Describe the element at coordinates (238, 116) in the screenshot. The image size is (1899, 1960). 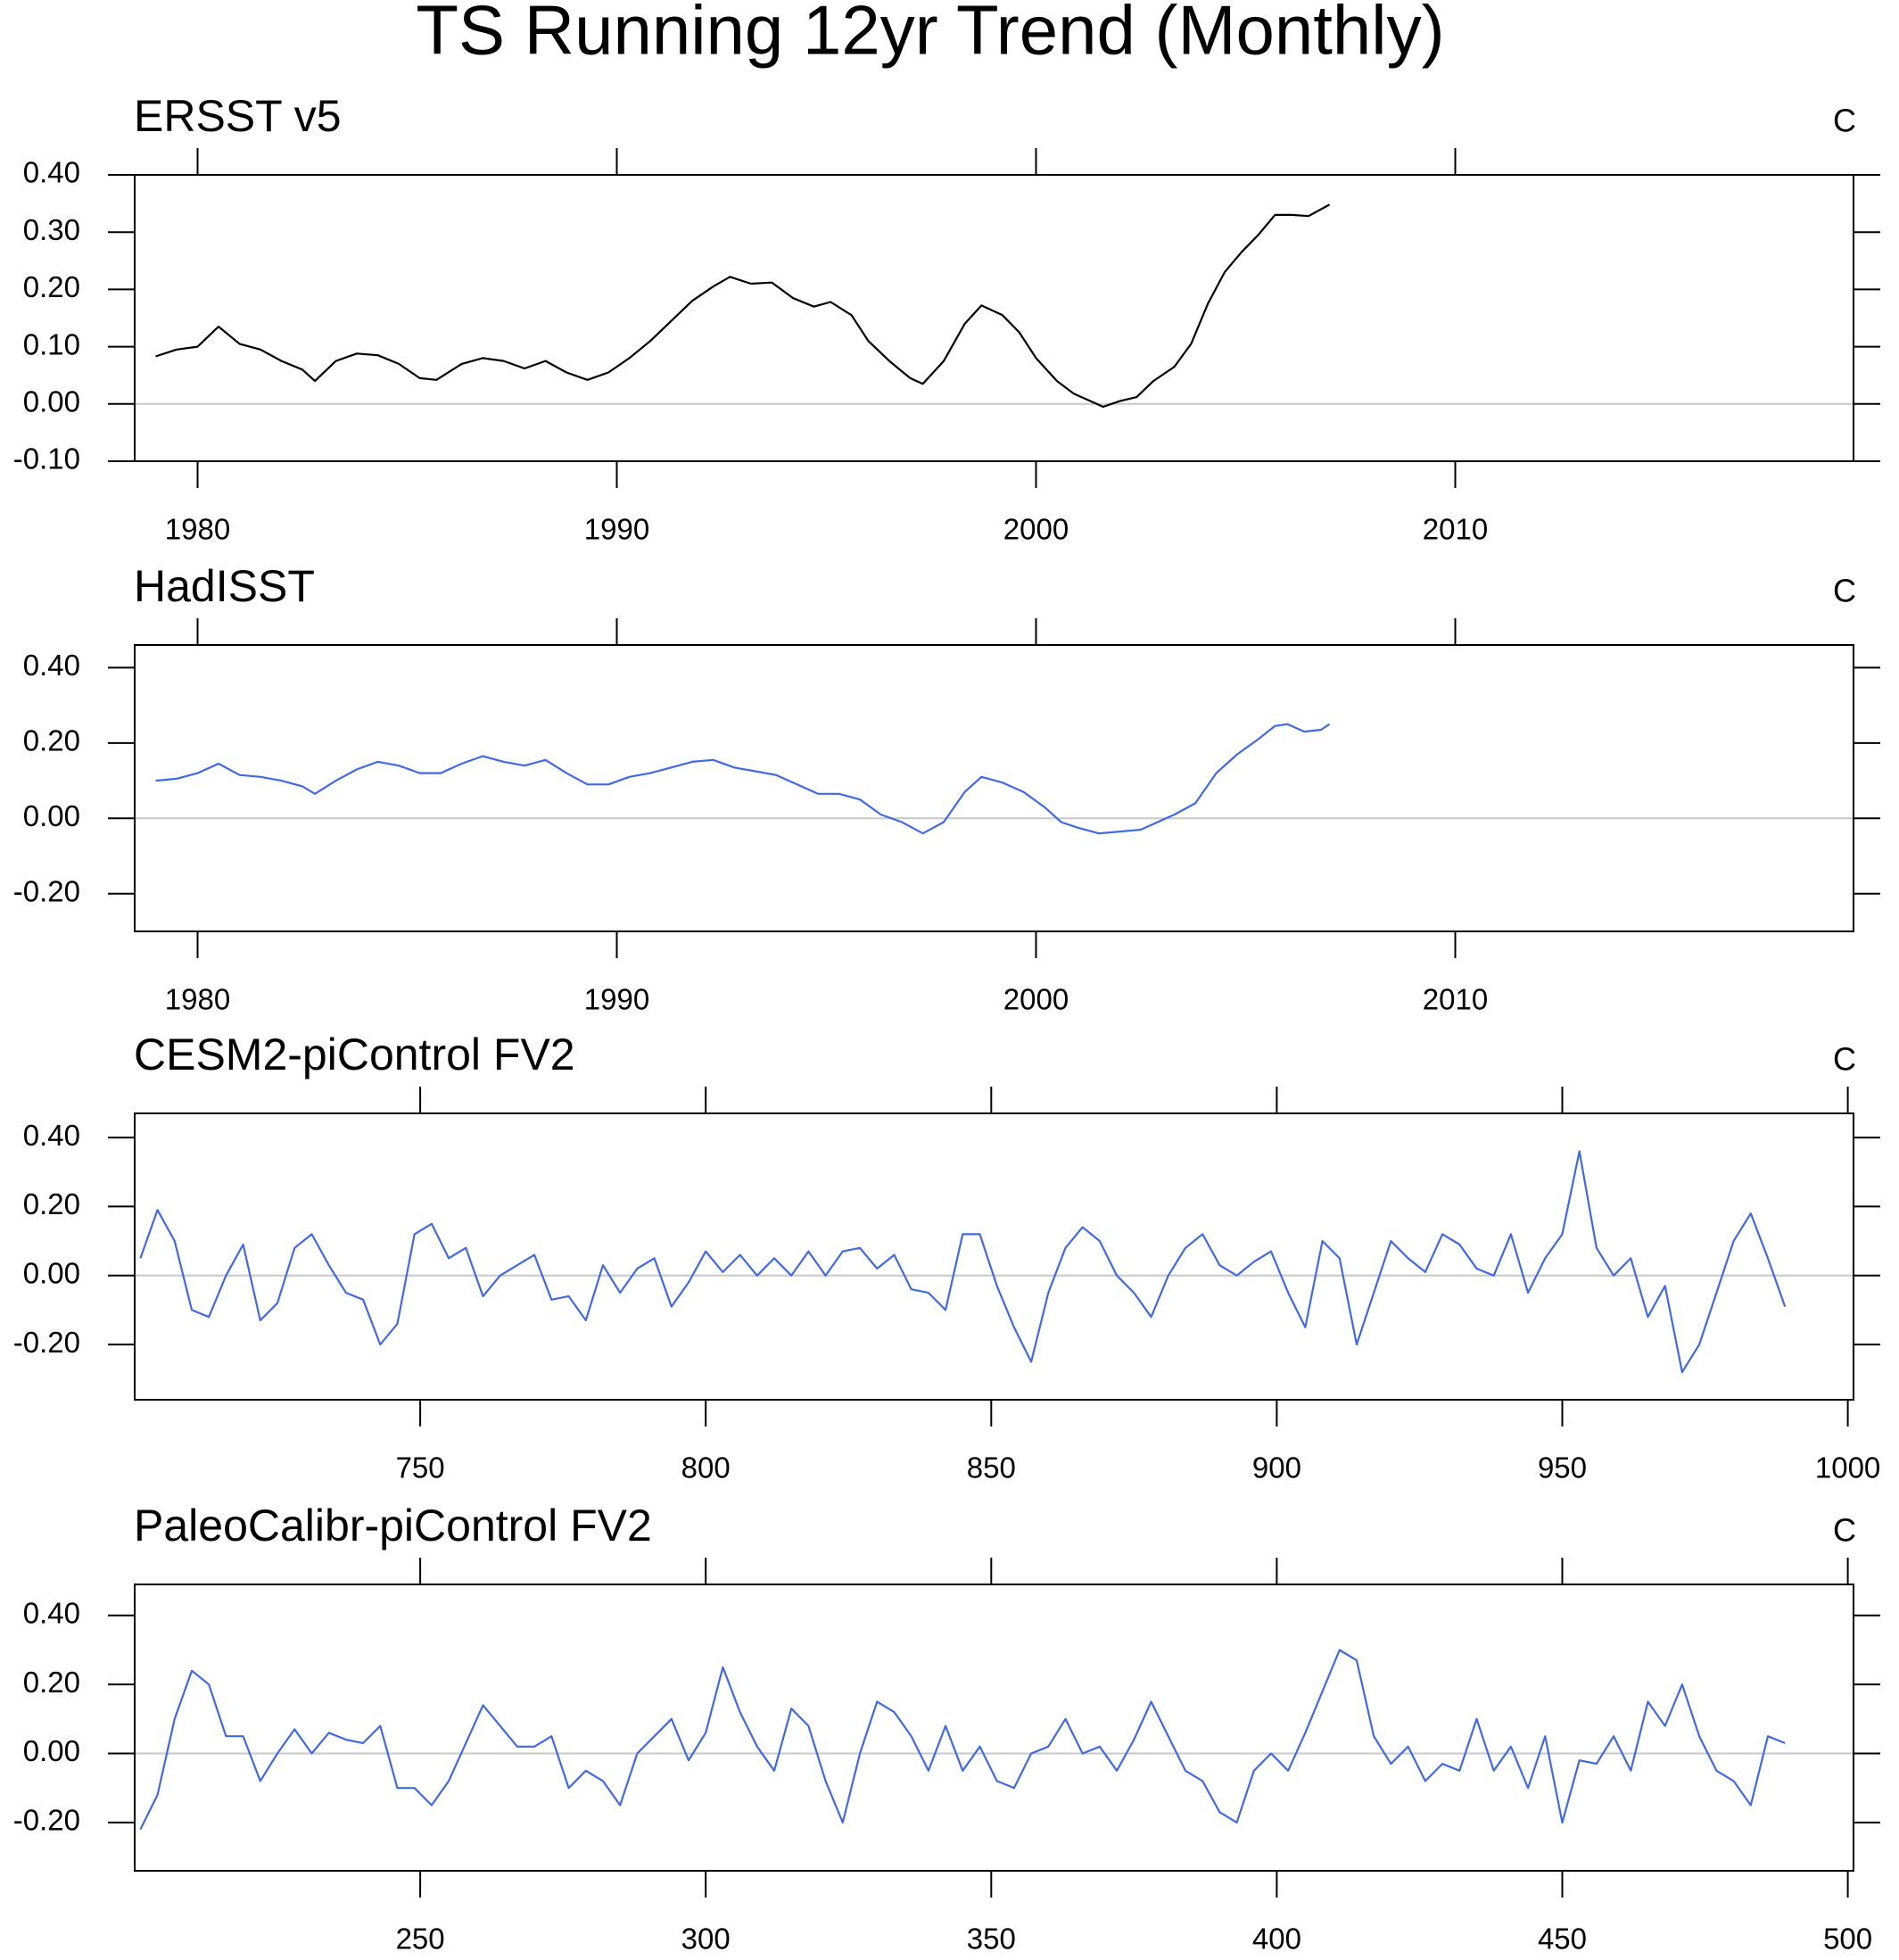
I see `panel-title: ERSST v5` at that location.